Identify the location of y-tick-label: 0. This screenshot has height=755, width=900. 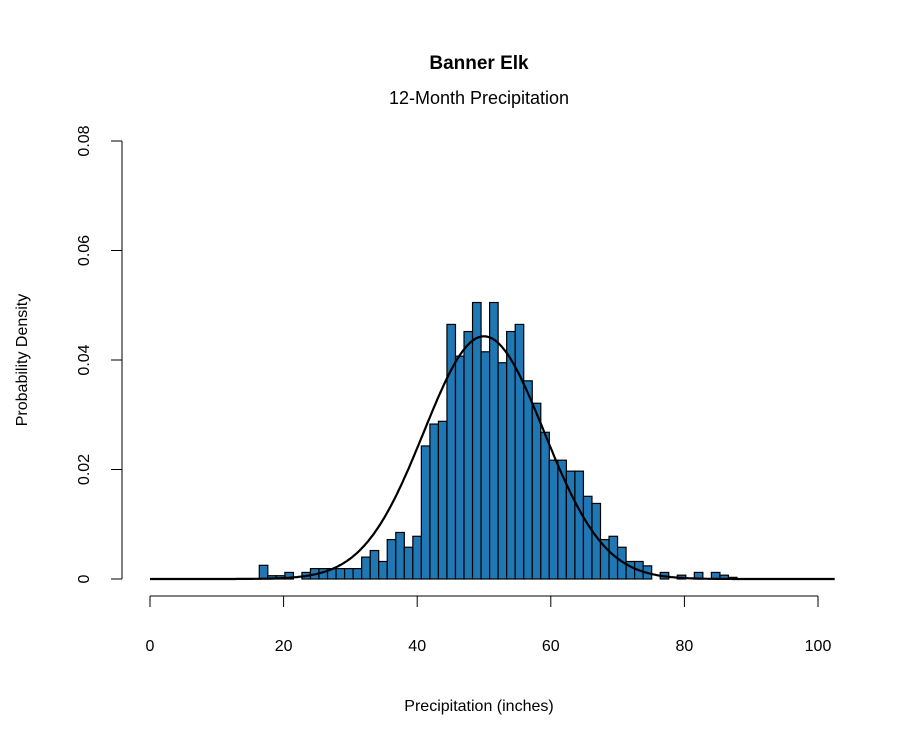
(84, 578).